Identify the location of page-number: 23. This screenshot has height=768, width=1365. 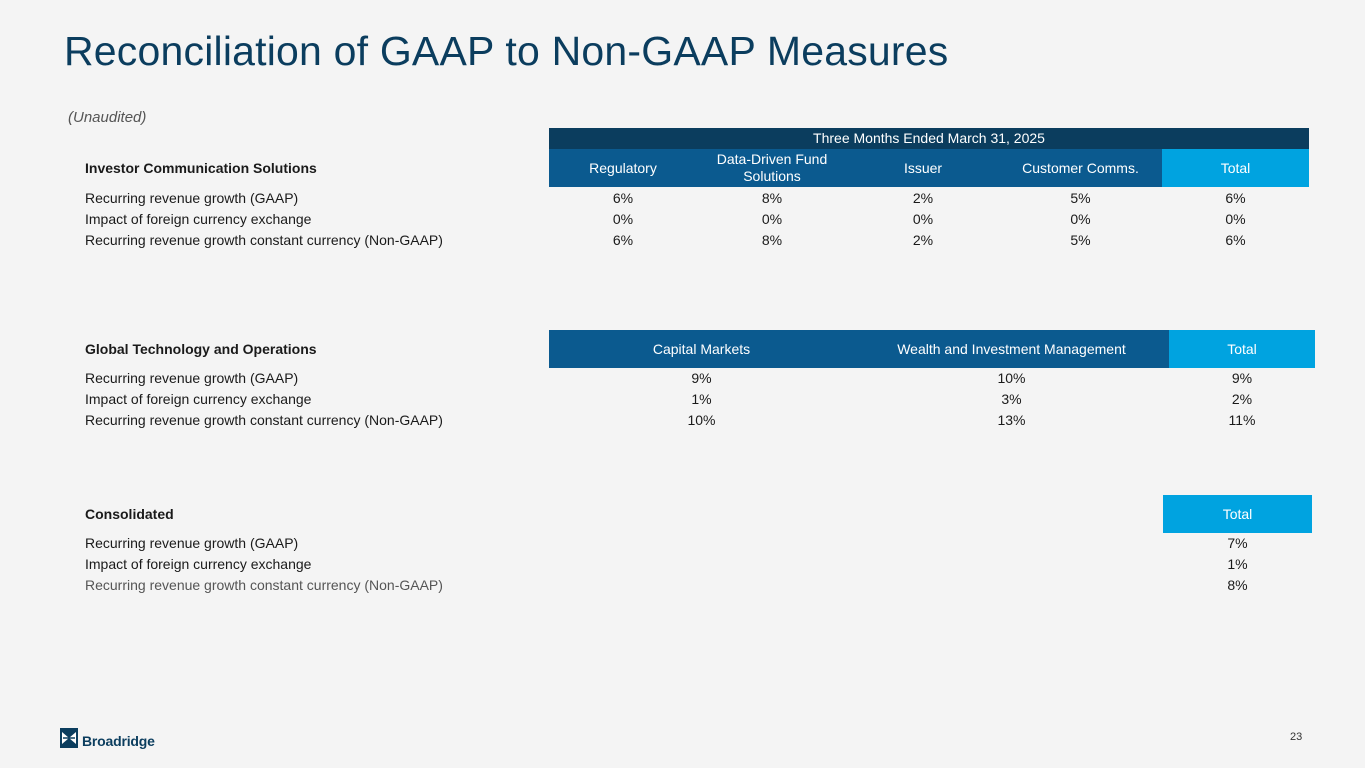
(1296, 737).